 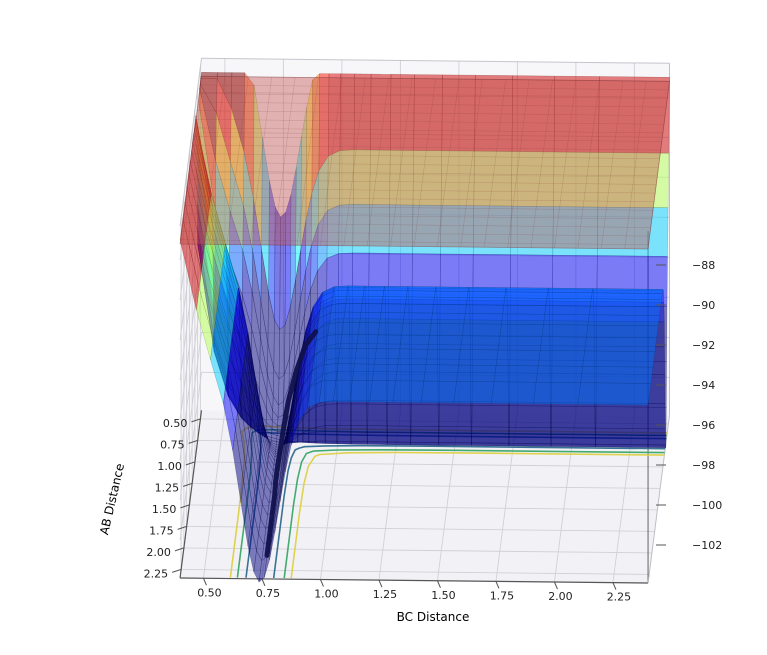 What do you see at coordinates (502, 595) in the screenshot?
I see `x-tick-label: 1.75` at bounding box center [502, 595].